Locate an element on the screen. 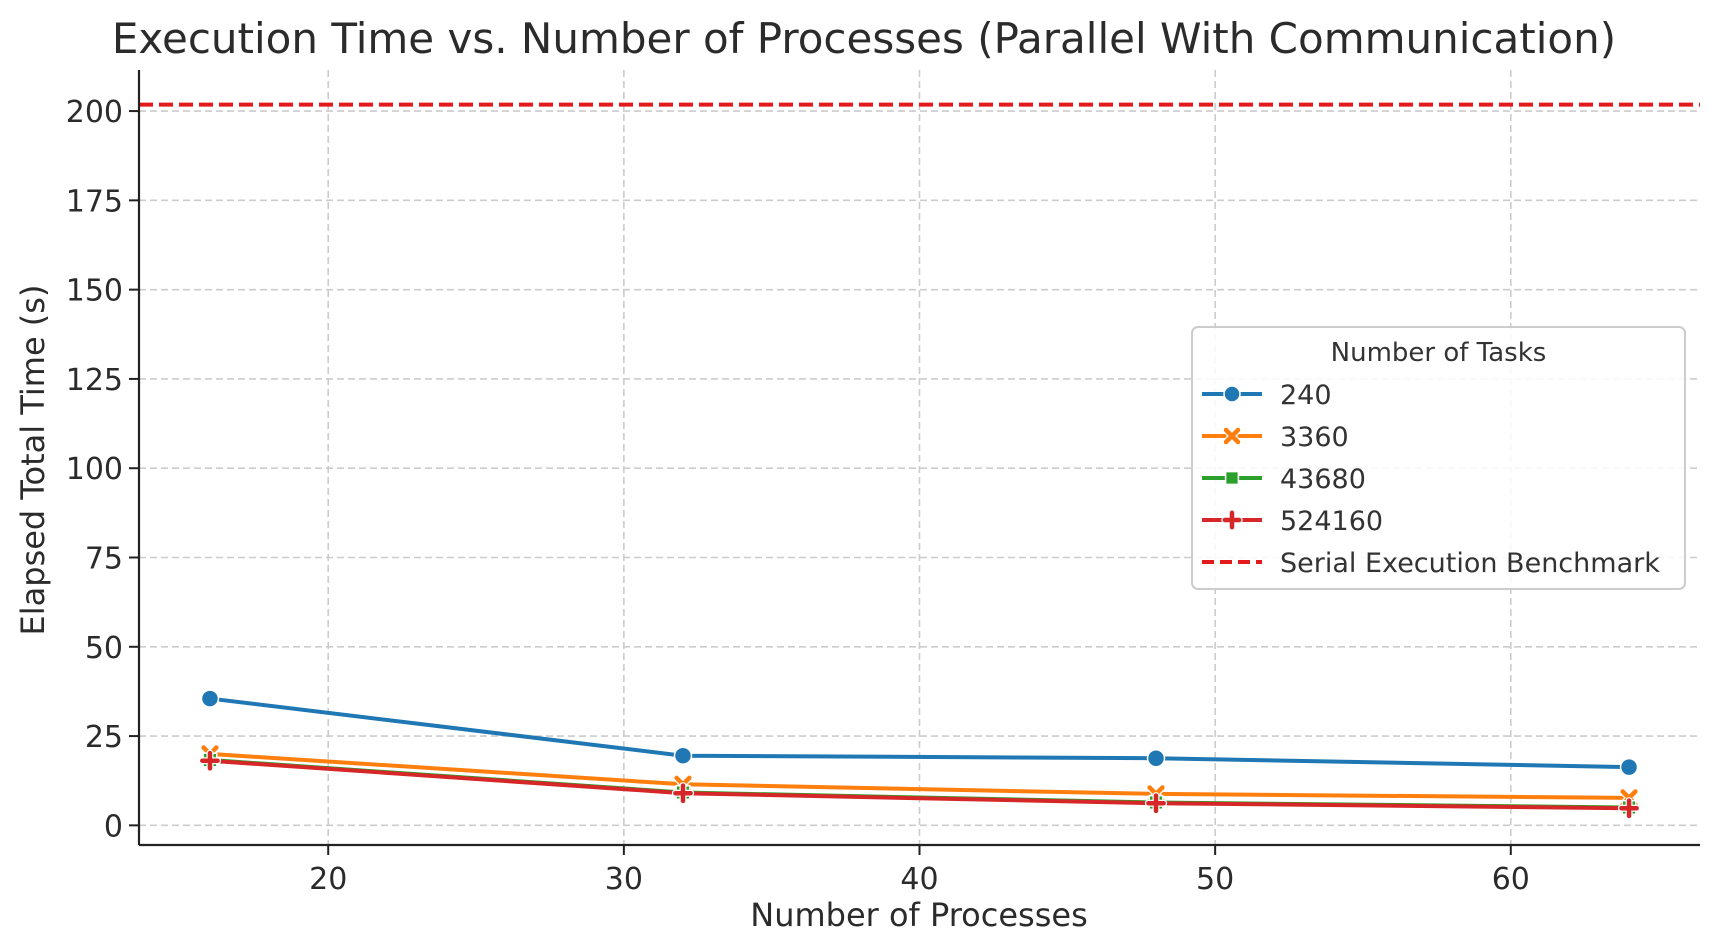 This screenshot has width=1729, height=947. legend-label: 3360 is located at coordinates (1314, 437).